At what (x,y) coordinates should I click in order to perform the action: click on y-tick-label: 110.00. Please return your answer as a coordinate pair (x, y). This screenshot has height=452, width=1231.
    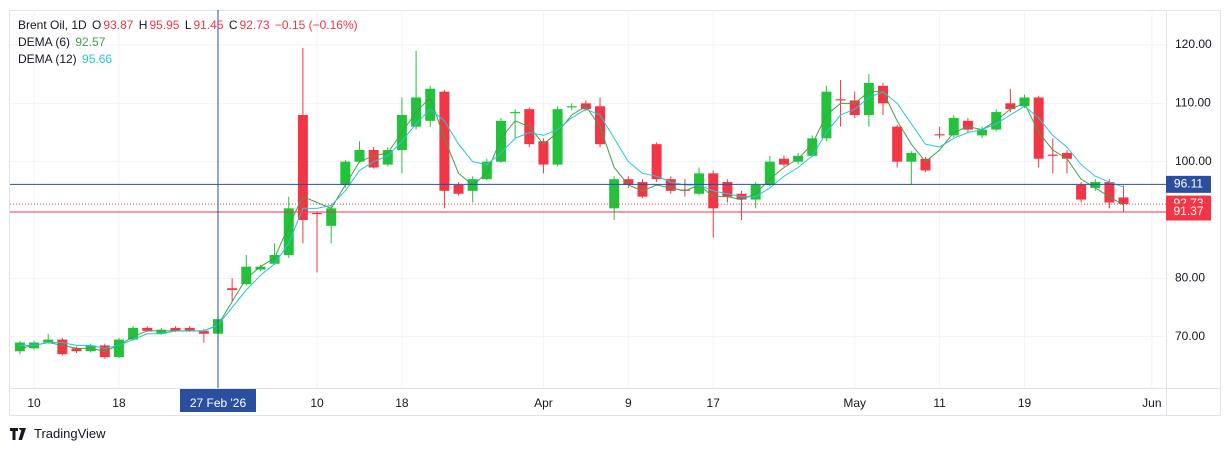
    Looking at the image, I should click on (1193, 103).